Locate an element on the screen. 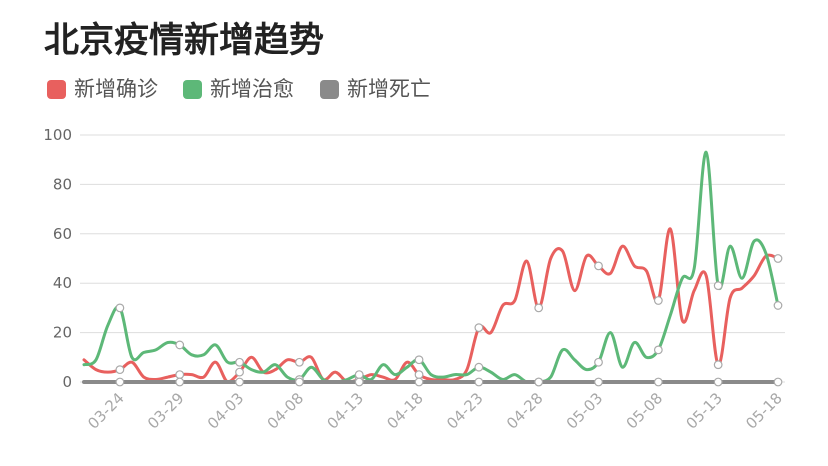 This screenshot has height=466, width=828. x-tick-label: 04-28 is located at coordinates (525, 411).